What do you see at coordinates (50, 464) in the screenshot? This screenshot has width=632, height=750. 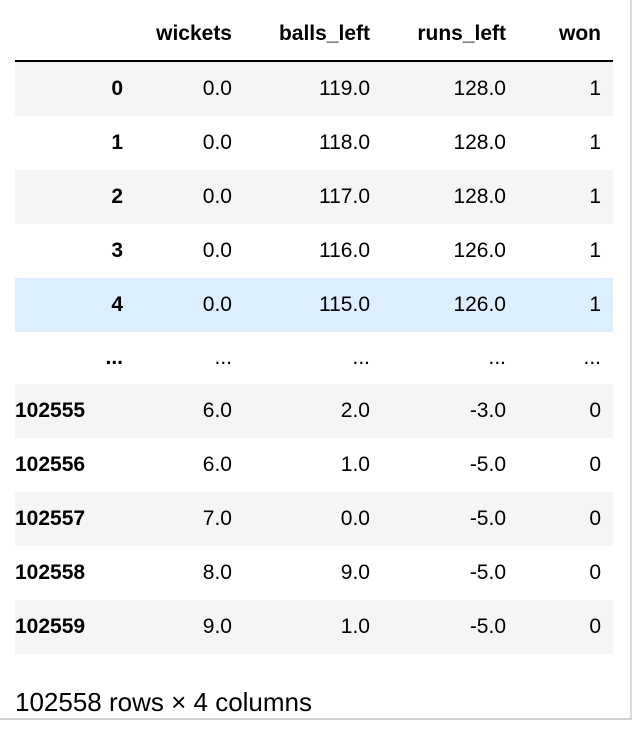 I see `row-index: 102556` at bounding box center [50, 464].